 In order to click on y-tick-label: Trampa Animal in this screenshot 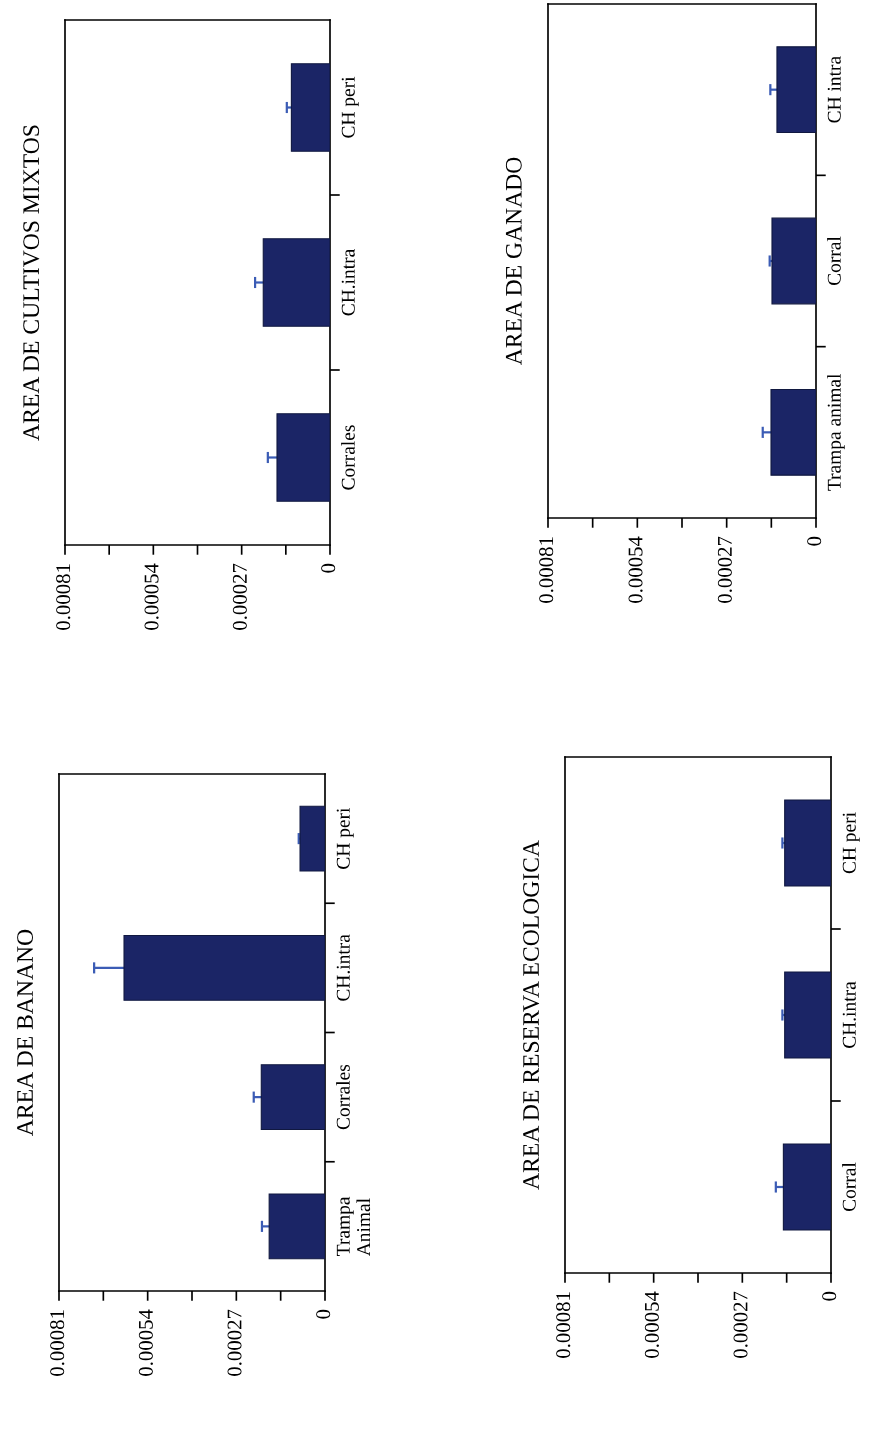, I will do `click(353, 1226)`.